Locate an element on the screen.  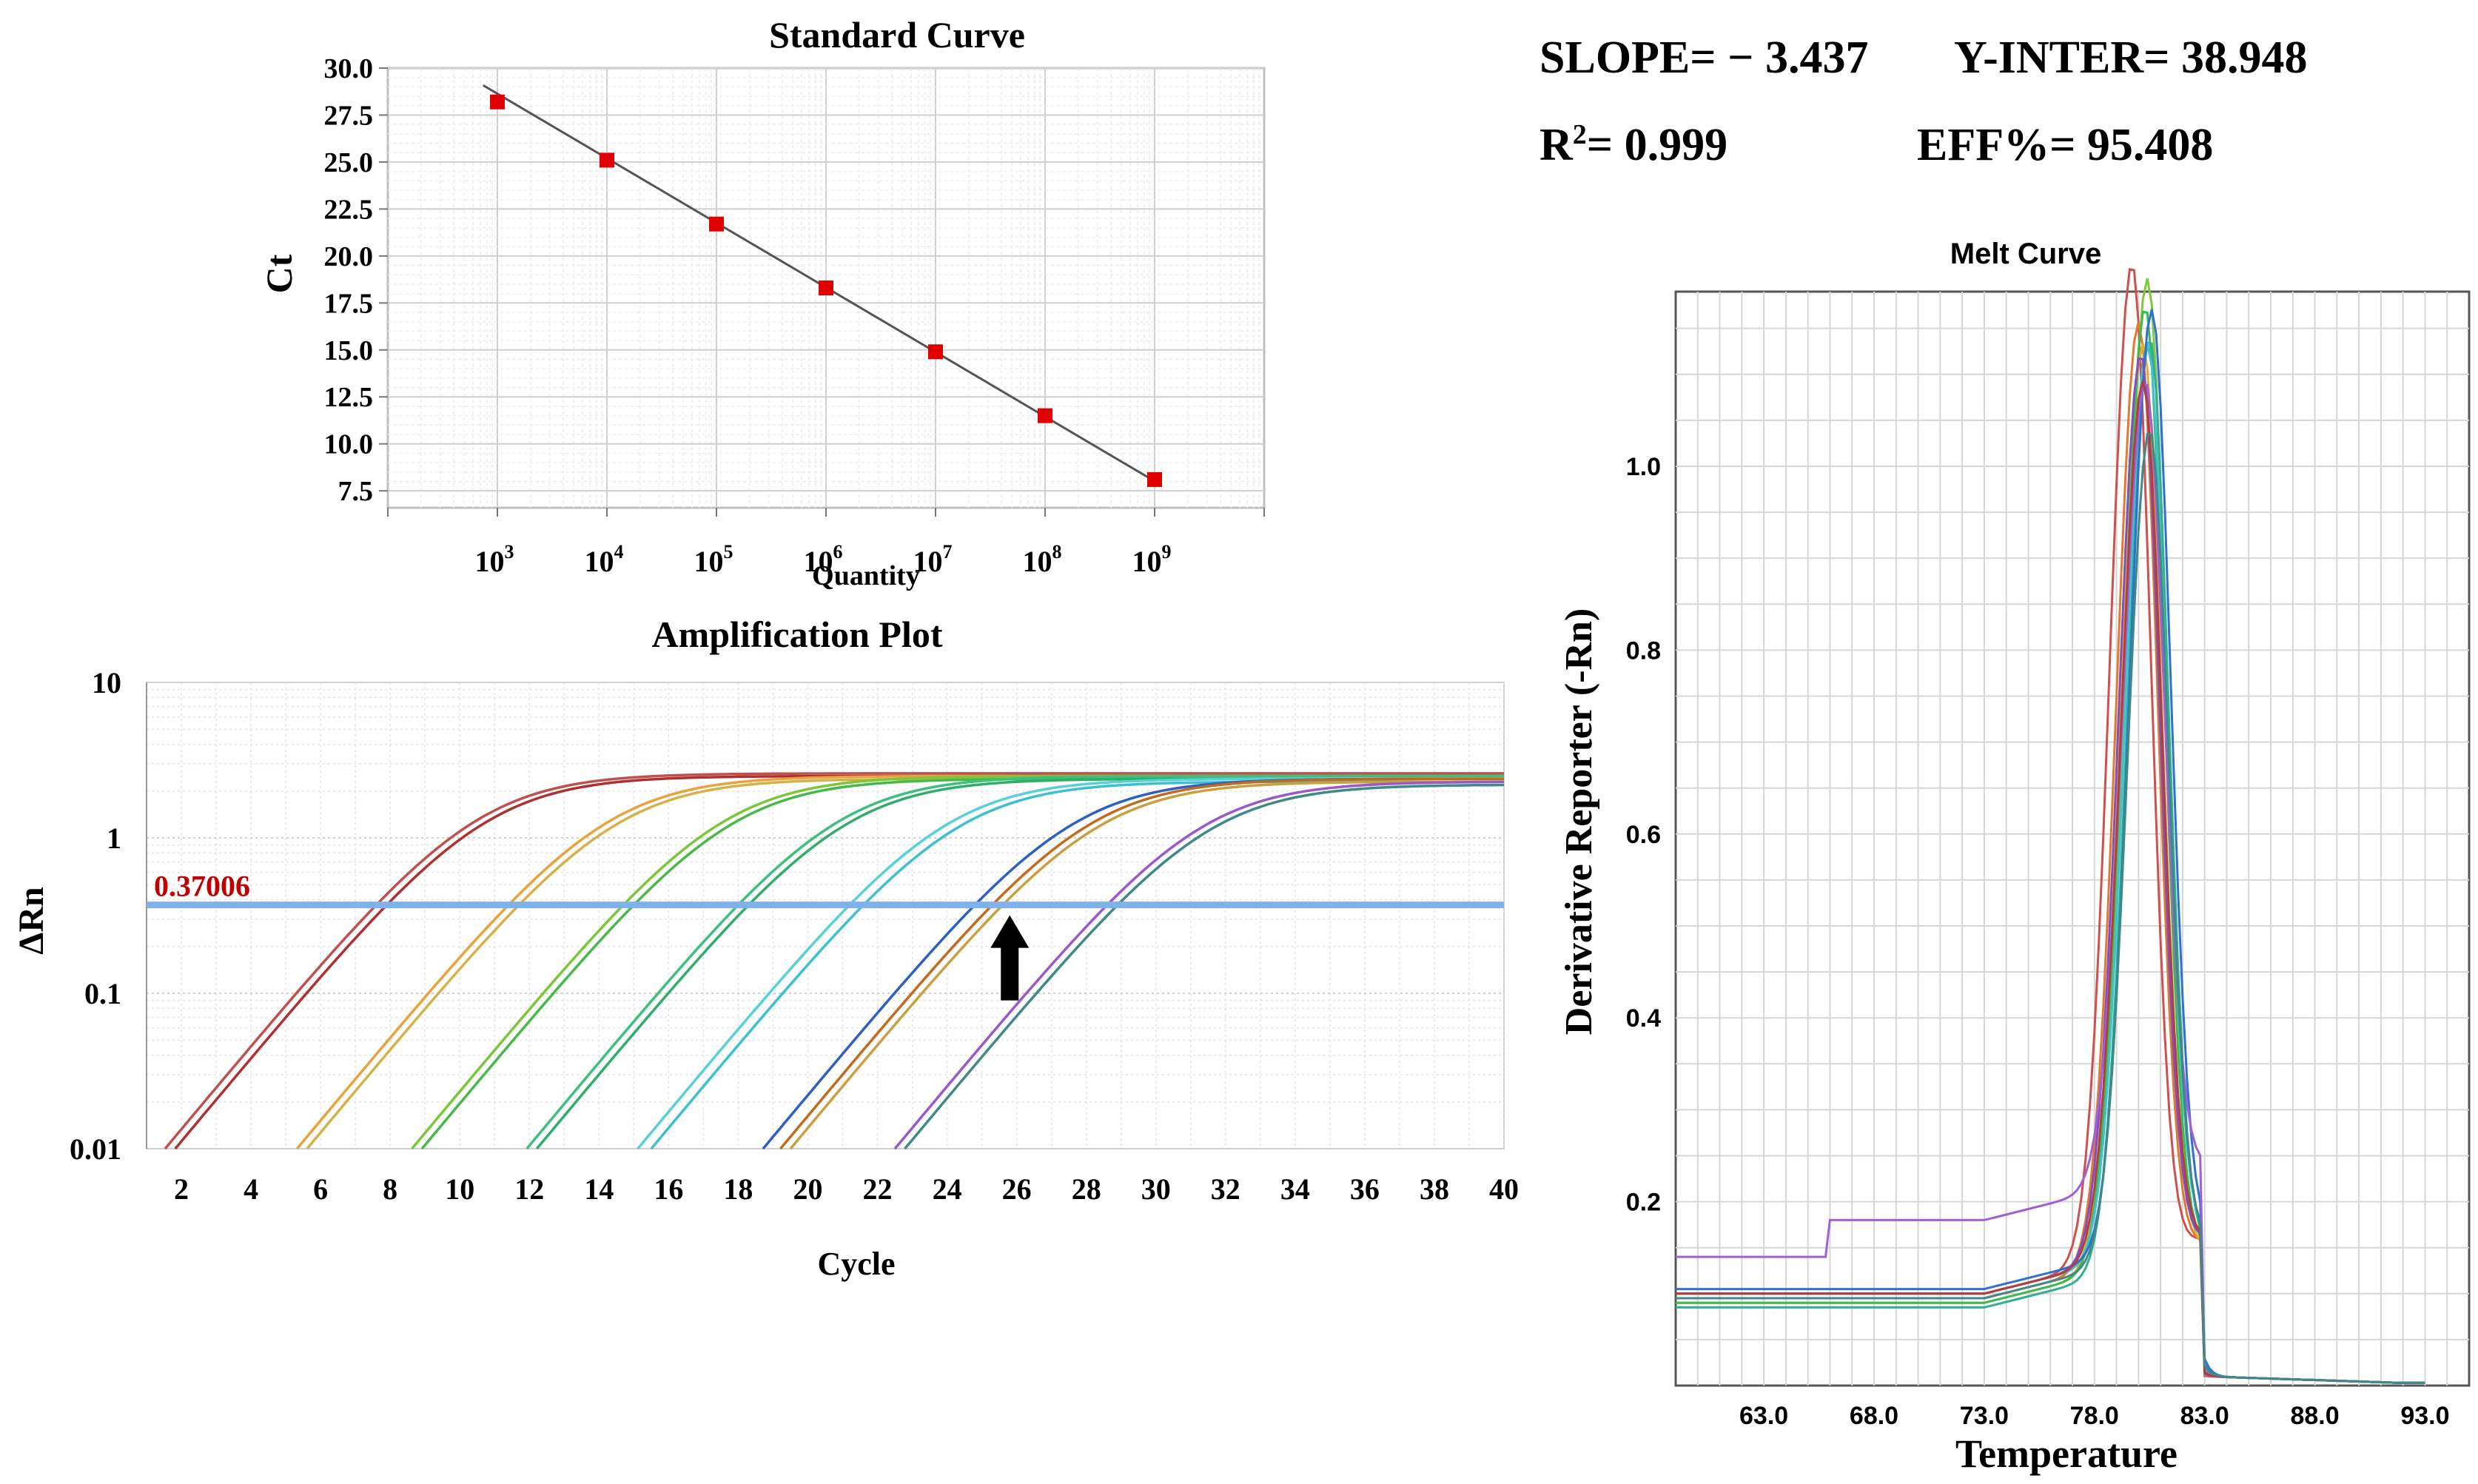
x-tick-label: 40 is located at coordinates (1504, 1189).